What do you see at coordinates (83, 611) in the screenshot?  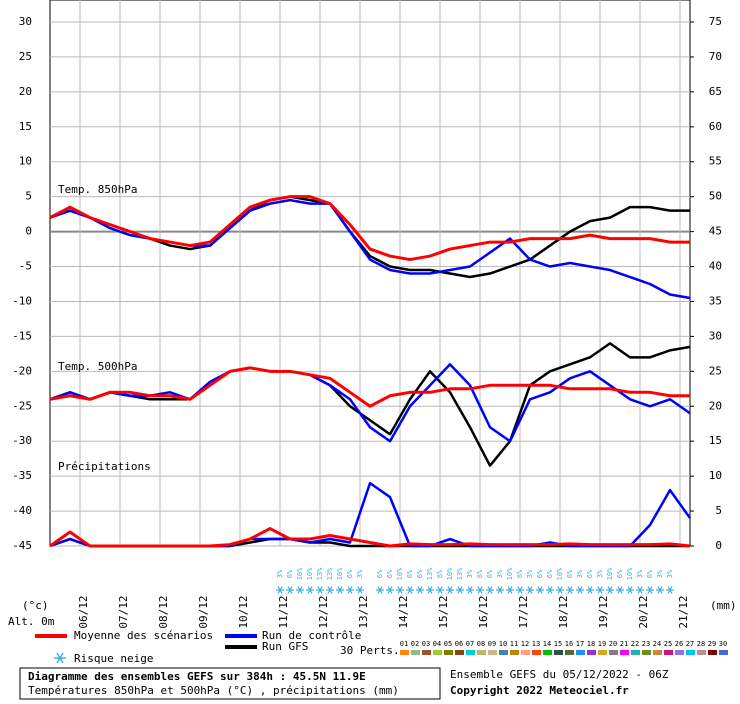 I see `x-tick-label: 06/12` at bounding box center [83, 611].